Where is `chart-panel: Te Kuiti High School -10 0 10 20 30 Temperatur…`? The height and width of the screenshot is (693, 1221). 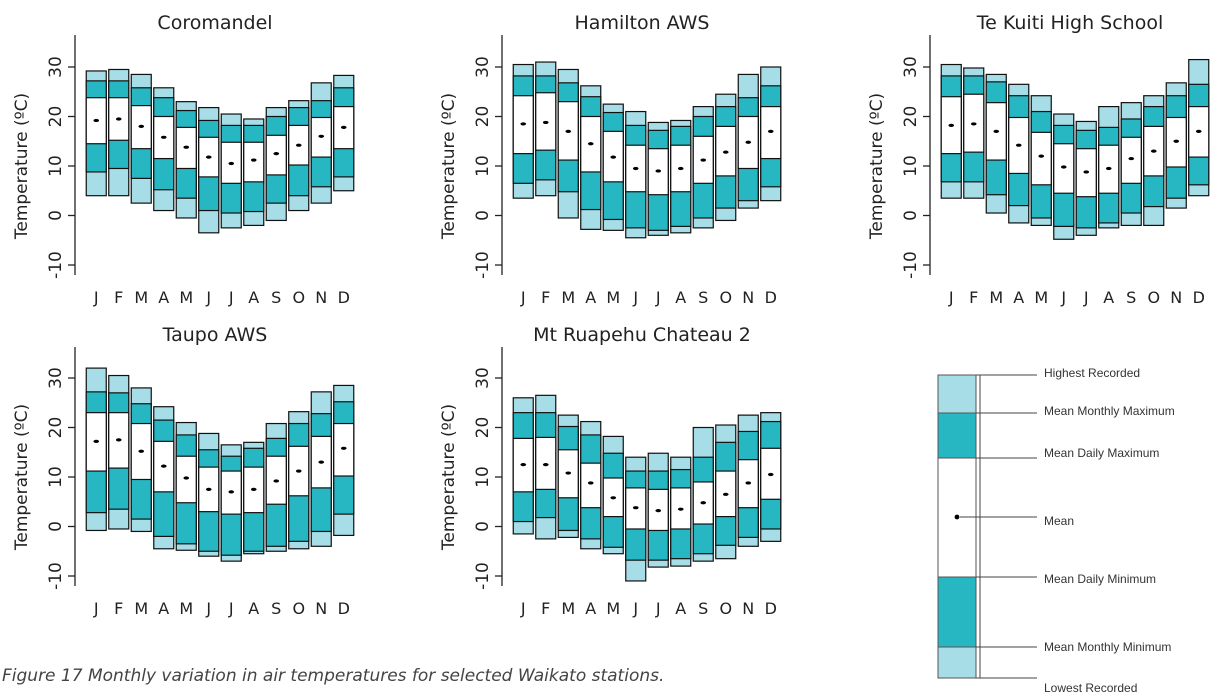 chart-panel: Te Kuiti High School -10 0 10 20 30 Temperatur… is located at coordinates (1038, 159).